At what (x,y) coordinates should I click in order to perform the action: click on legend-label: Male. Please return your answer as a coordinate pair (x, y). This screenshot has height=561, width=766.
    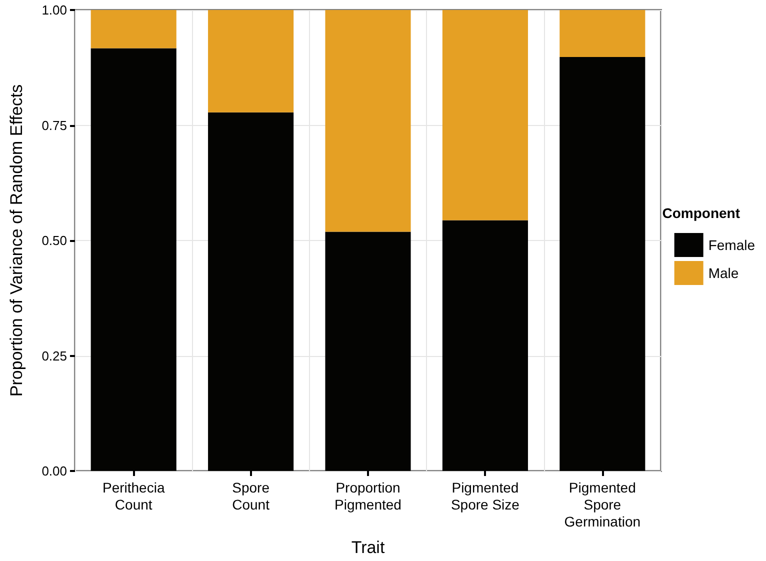
    Looking at the image, I should click on (723, 273).